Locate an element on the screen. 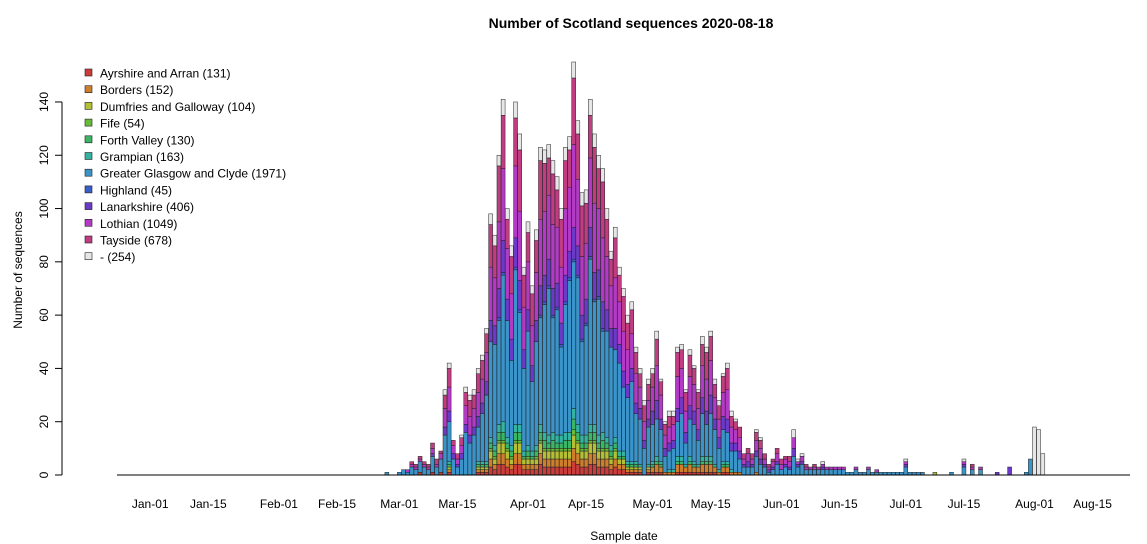 Image resolution: width=1147 pixels, height=544 pixels. x-tick-label: Feb-15 is located at coordinates (337, 504).